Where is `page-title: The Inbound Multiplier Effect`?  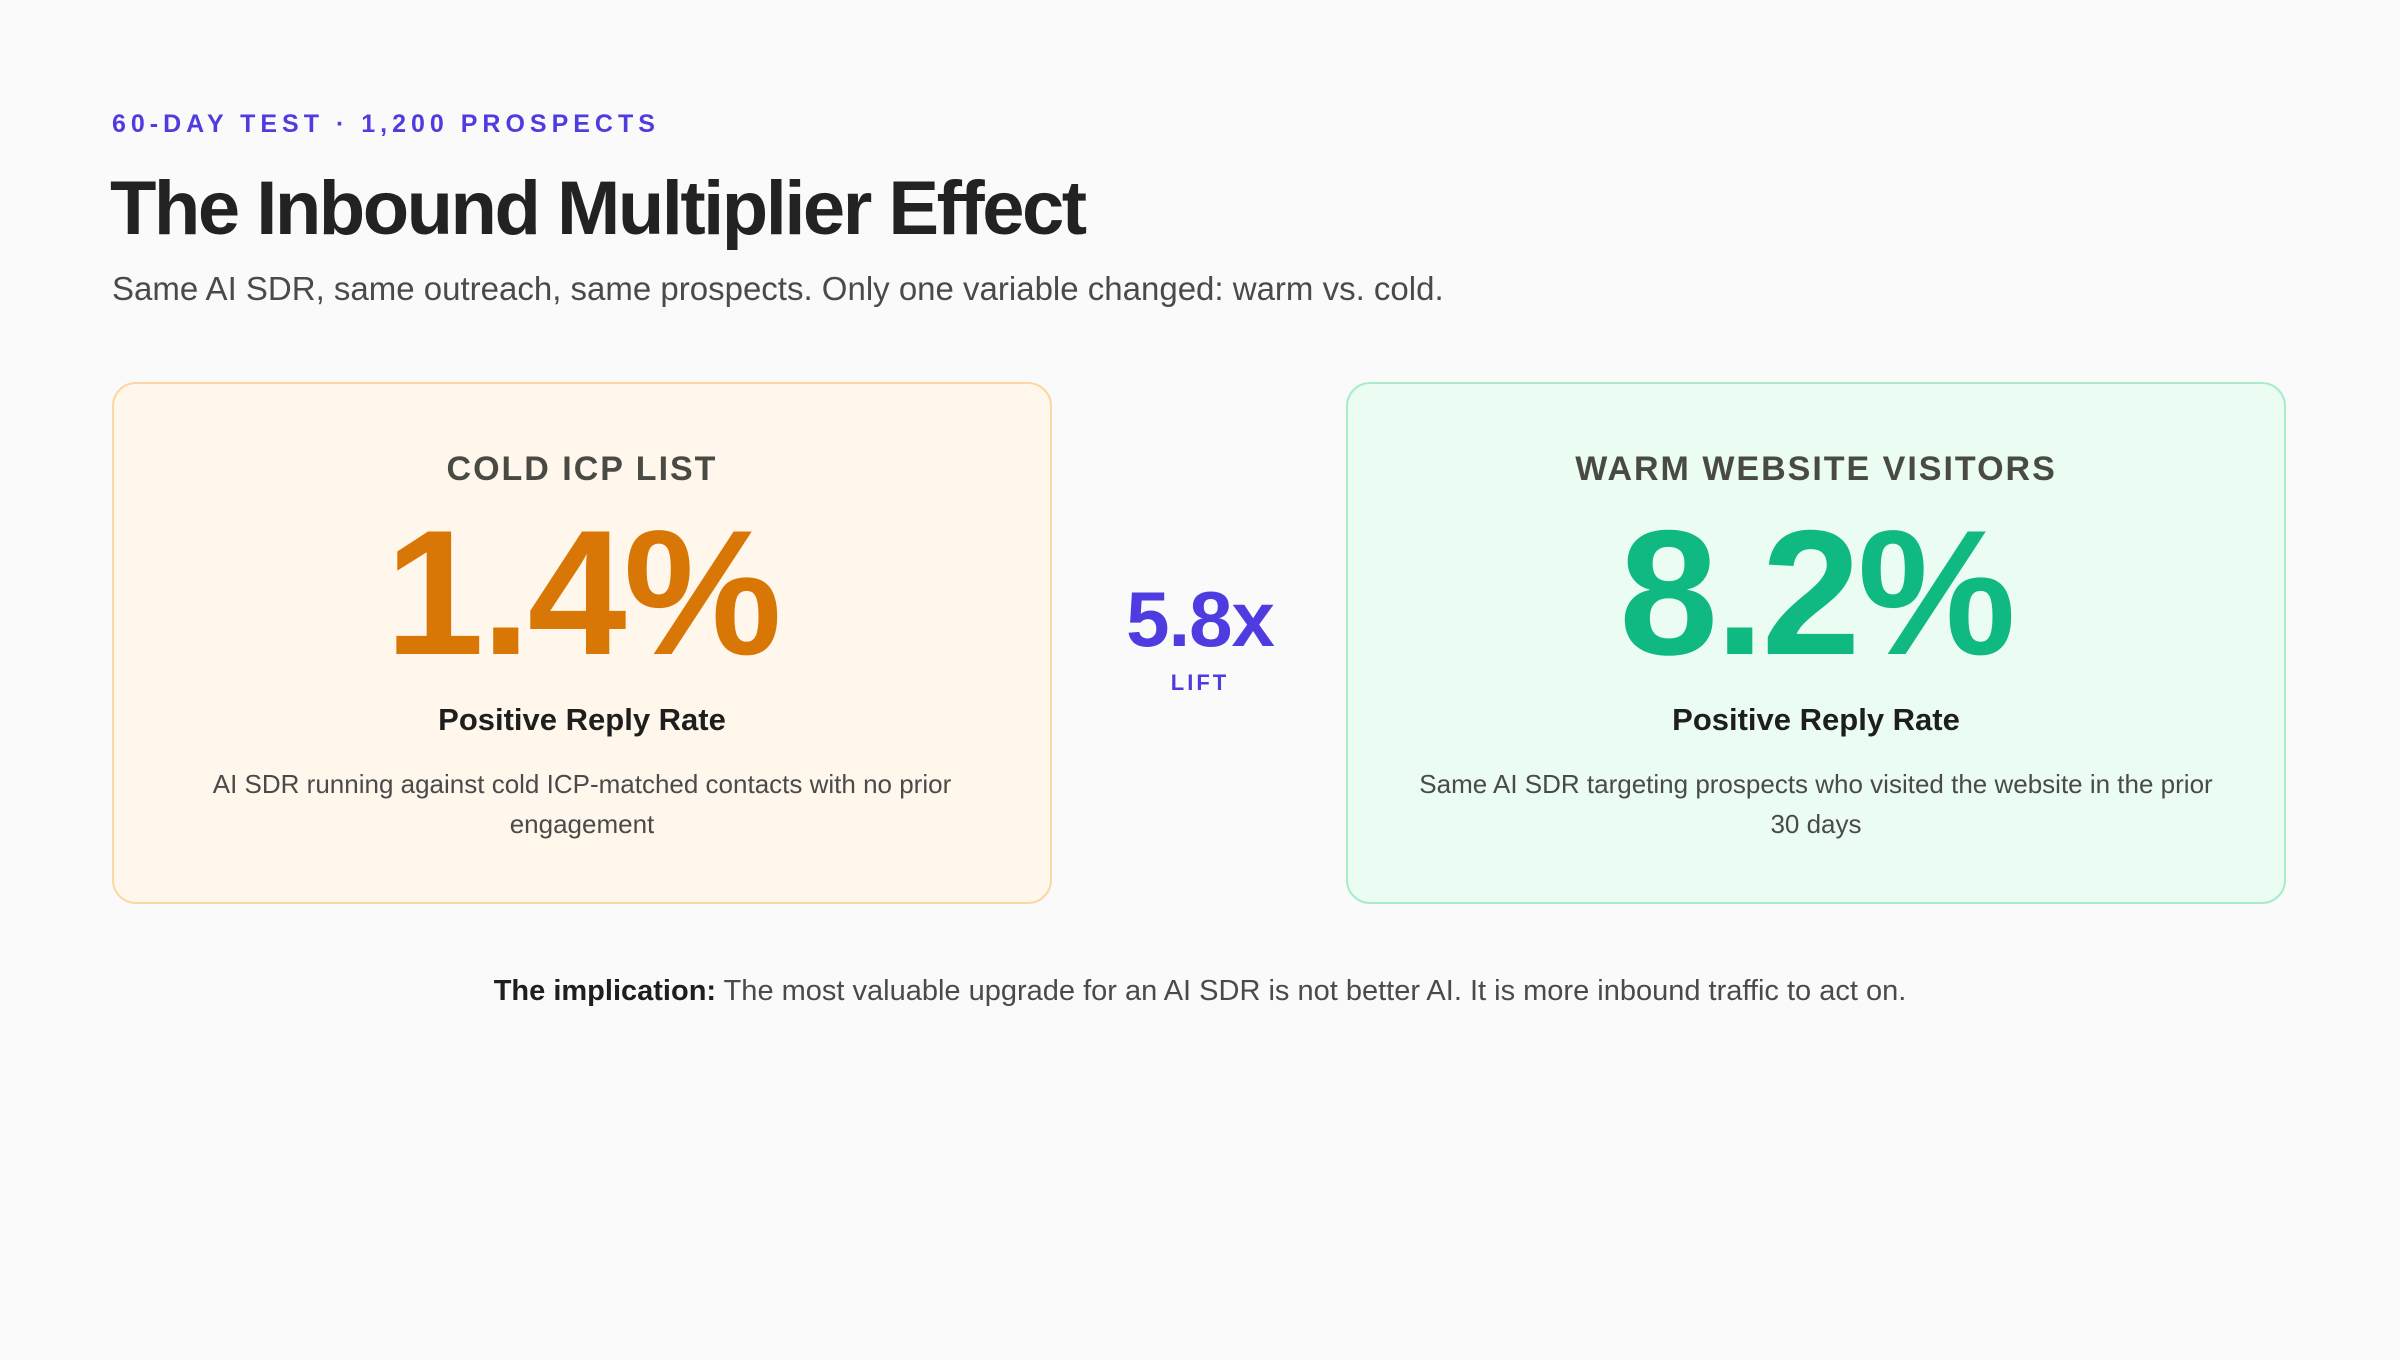
page-title: The Inbound Multiplier Effect is located at coordinates (598, 208).